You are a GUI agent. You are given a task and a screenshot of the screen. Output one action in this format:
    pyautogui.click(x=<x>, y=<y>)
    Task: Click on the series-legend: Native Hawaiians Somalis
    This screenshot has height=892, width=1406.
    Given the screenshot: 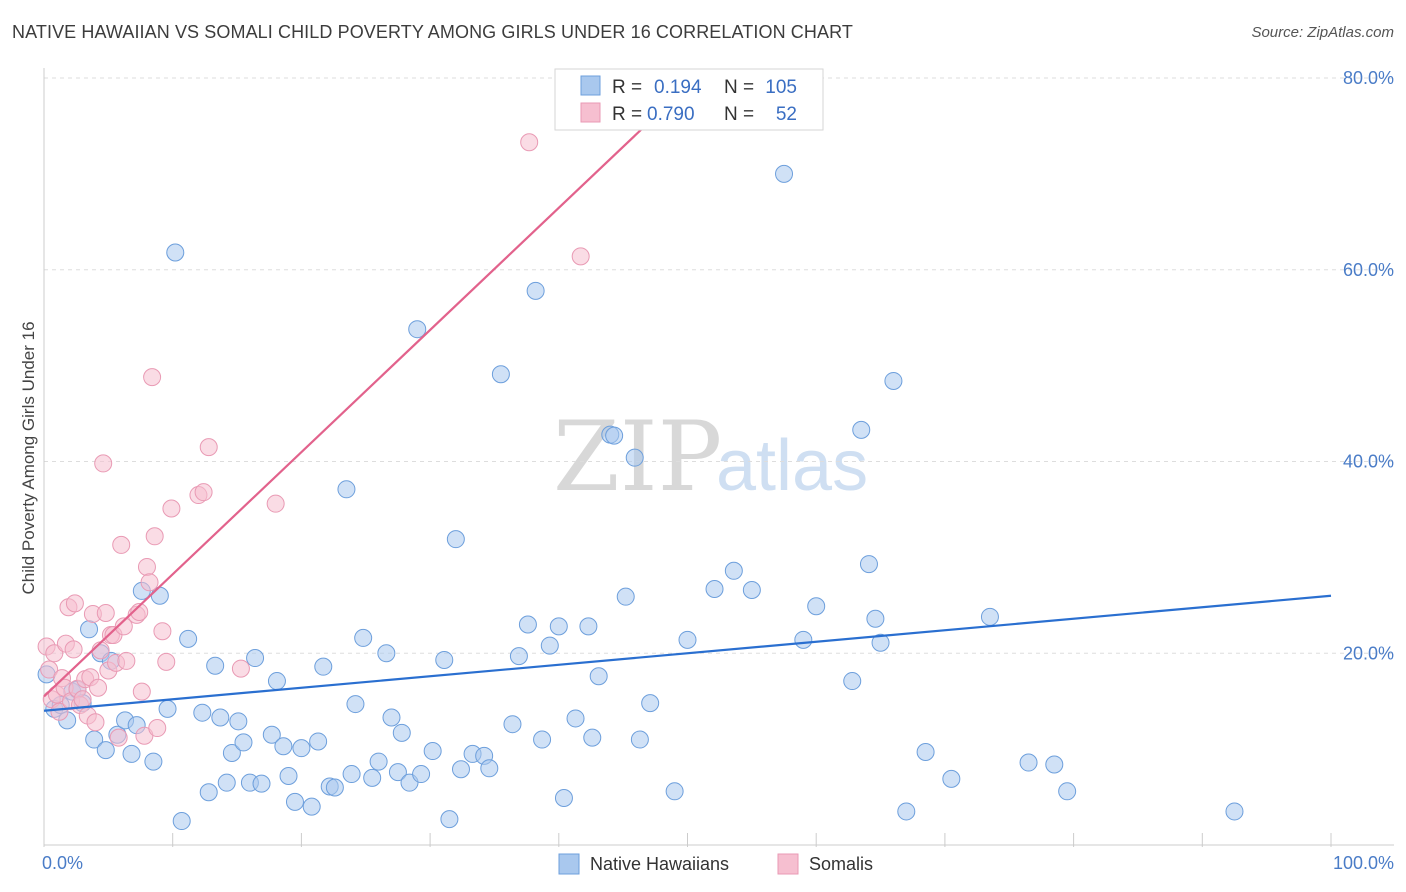 What is the action you would take?
    pyautogui.click(x=715, y=864)
    